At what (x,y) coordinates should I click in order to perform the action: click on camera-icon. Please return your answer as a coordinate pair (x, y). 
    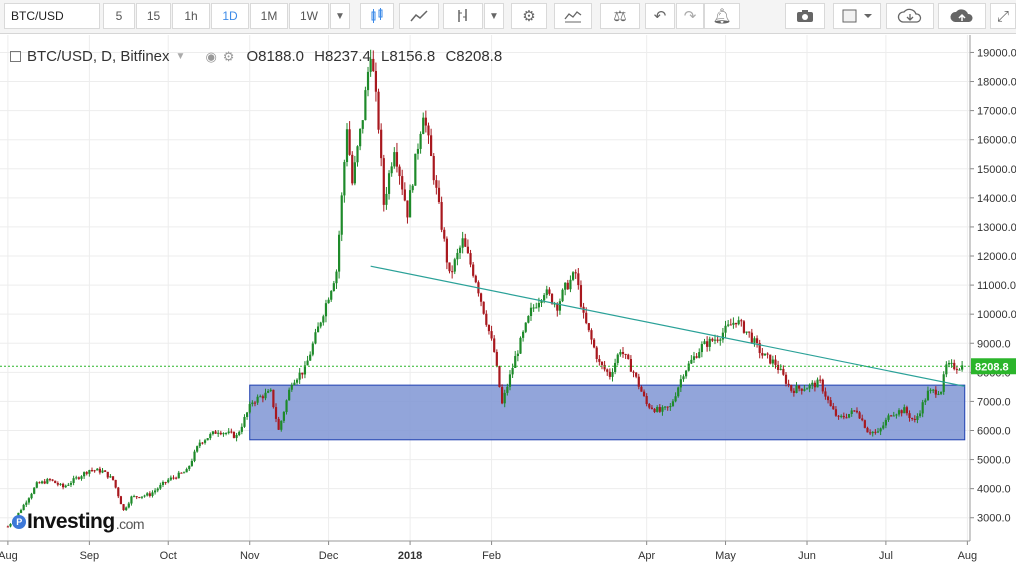
    Looking at the image, I should click on (805, 16).